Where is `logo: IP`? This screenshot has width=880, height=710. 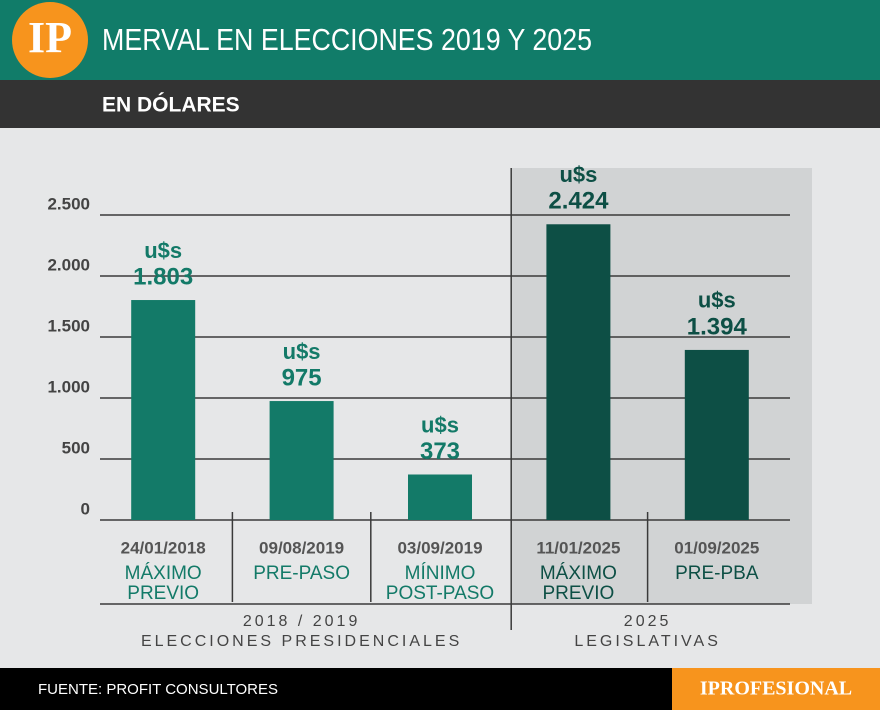
logo: IP is located at coordinates (50, 37).